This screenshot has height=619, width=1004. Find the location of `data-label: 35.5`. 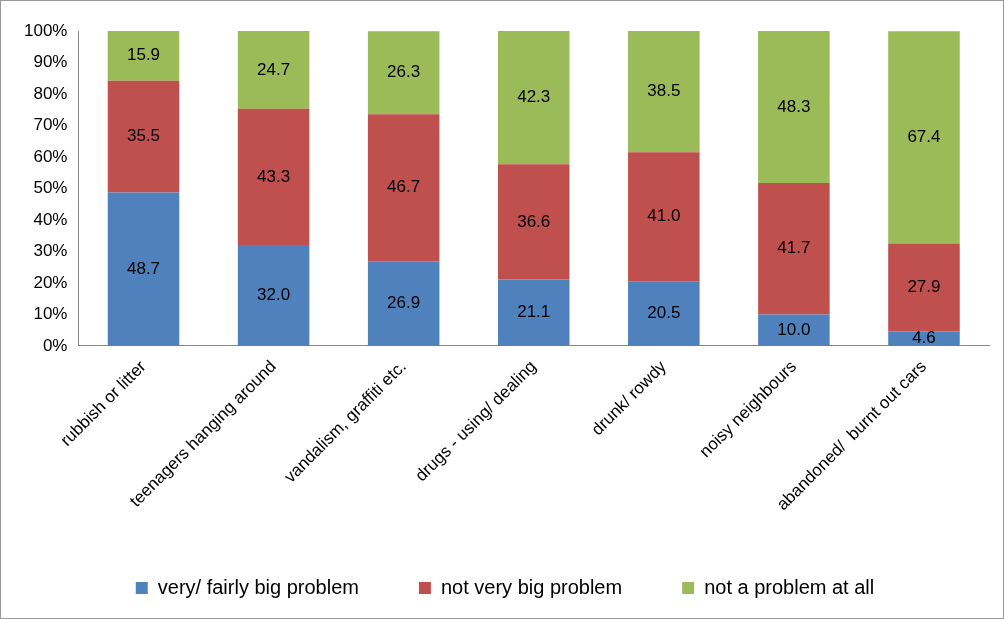

data-label: 35.5 is located at coordinates (143, 136).